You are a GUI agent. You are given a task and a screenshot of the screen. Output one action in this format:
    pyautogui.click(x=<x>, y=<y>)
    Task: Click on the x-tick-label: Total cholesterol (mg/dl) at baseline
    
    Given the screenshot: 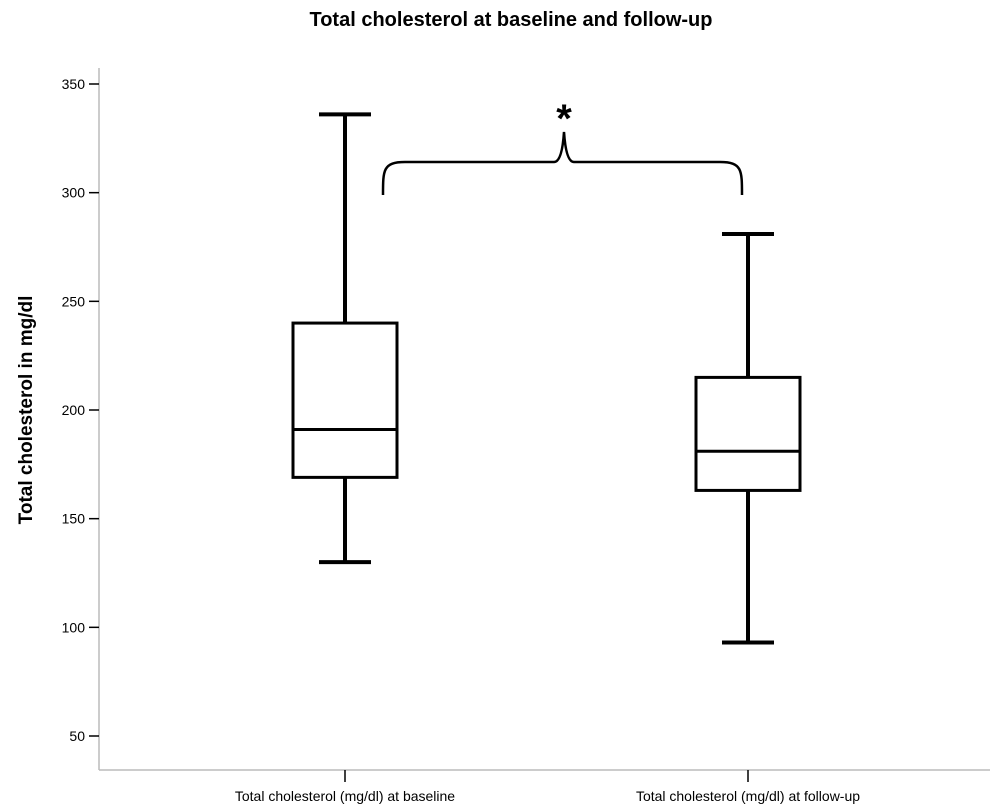 What is the action you would take?
    pyautogui.click(x=345, y=796)
    